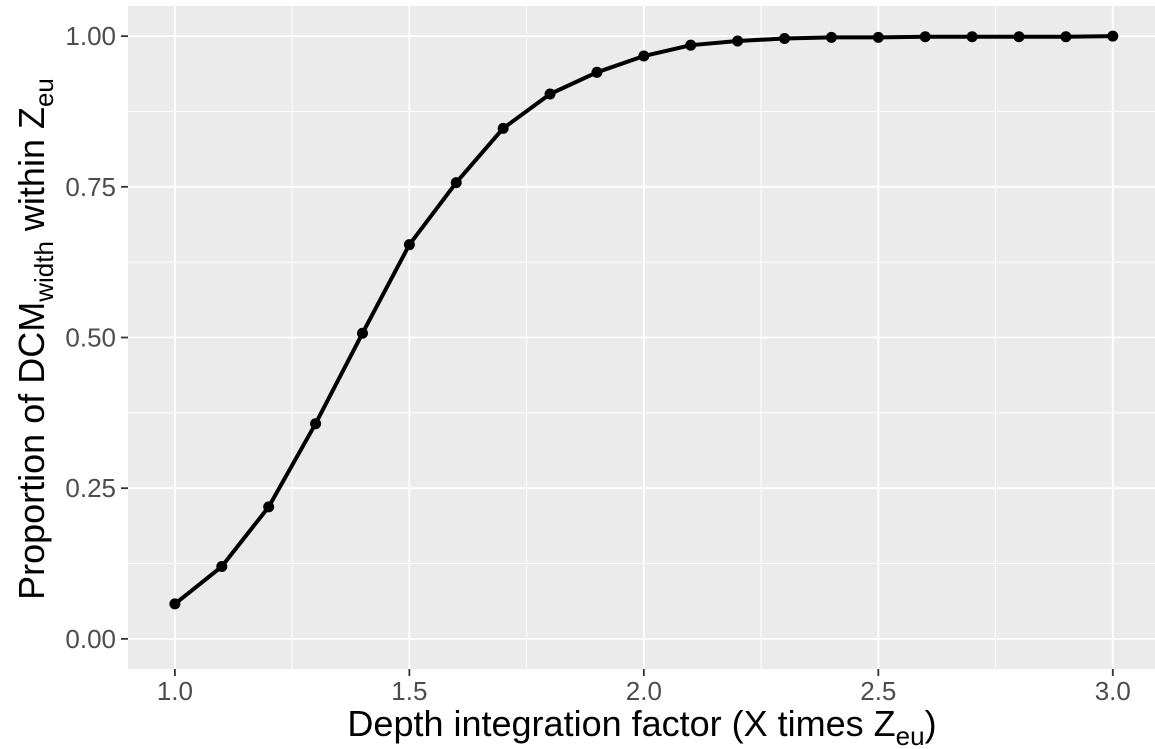 The image size is (1155, 749). I want to click on y-tick-label: 0.00, so click(90, 639).